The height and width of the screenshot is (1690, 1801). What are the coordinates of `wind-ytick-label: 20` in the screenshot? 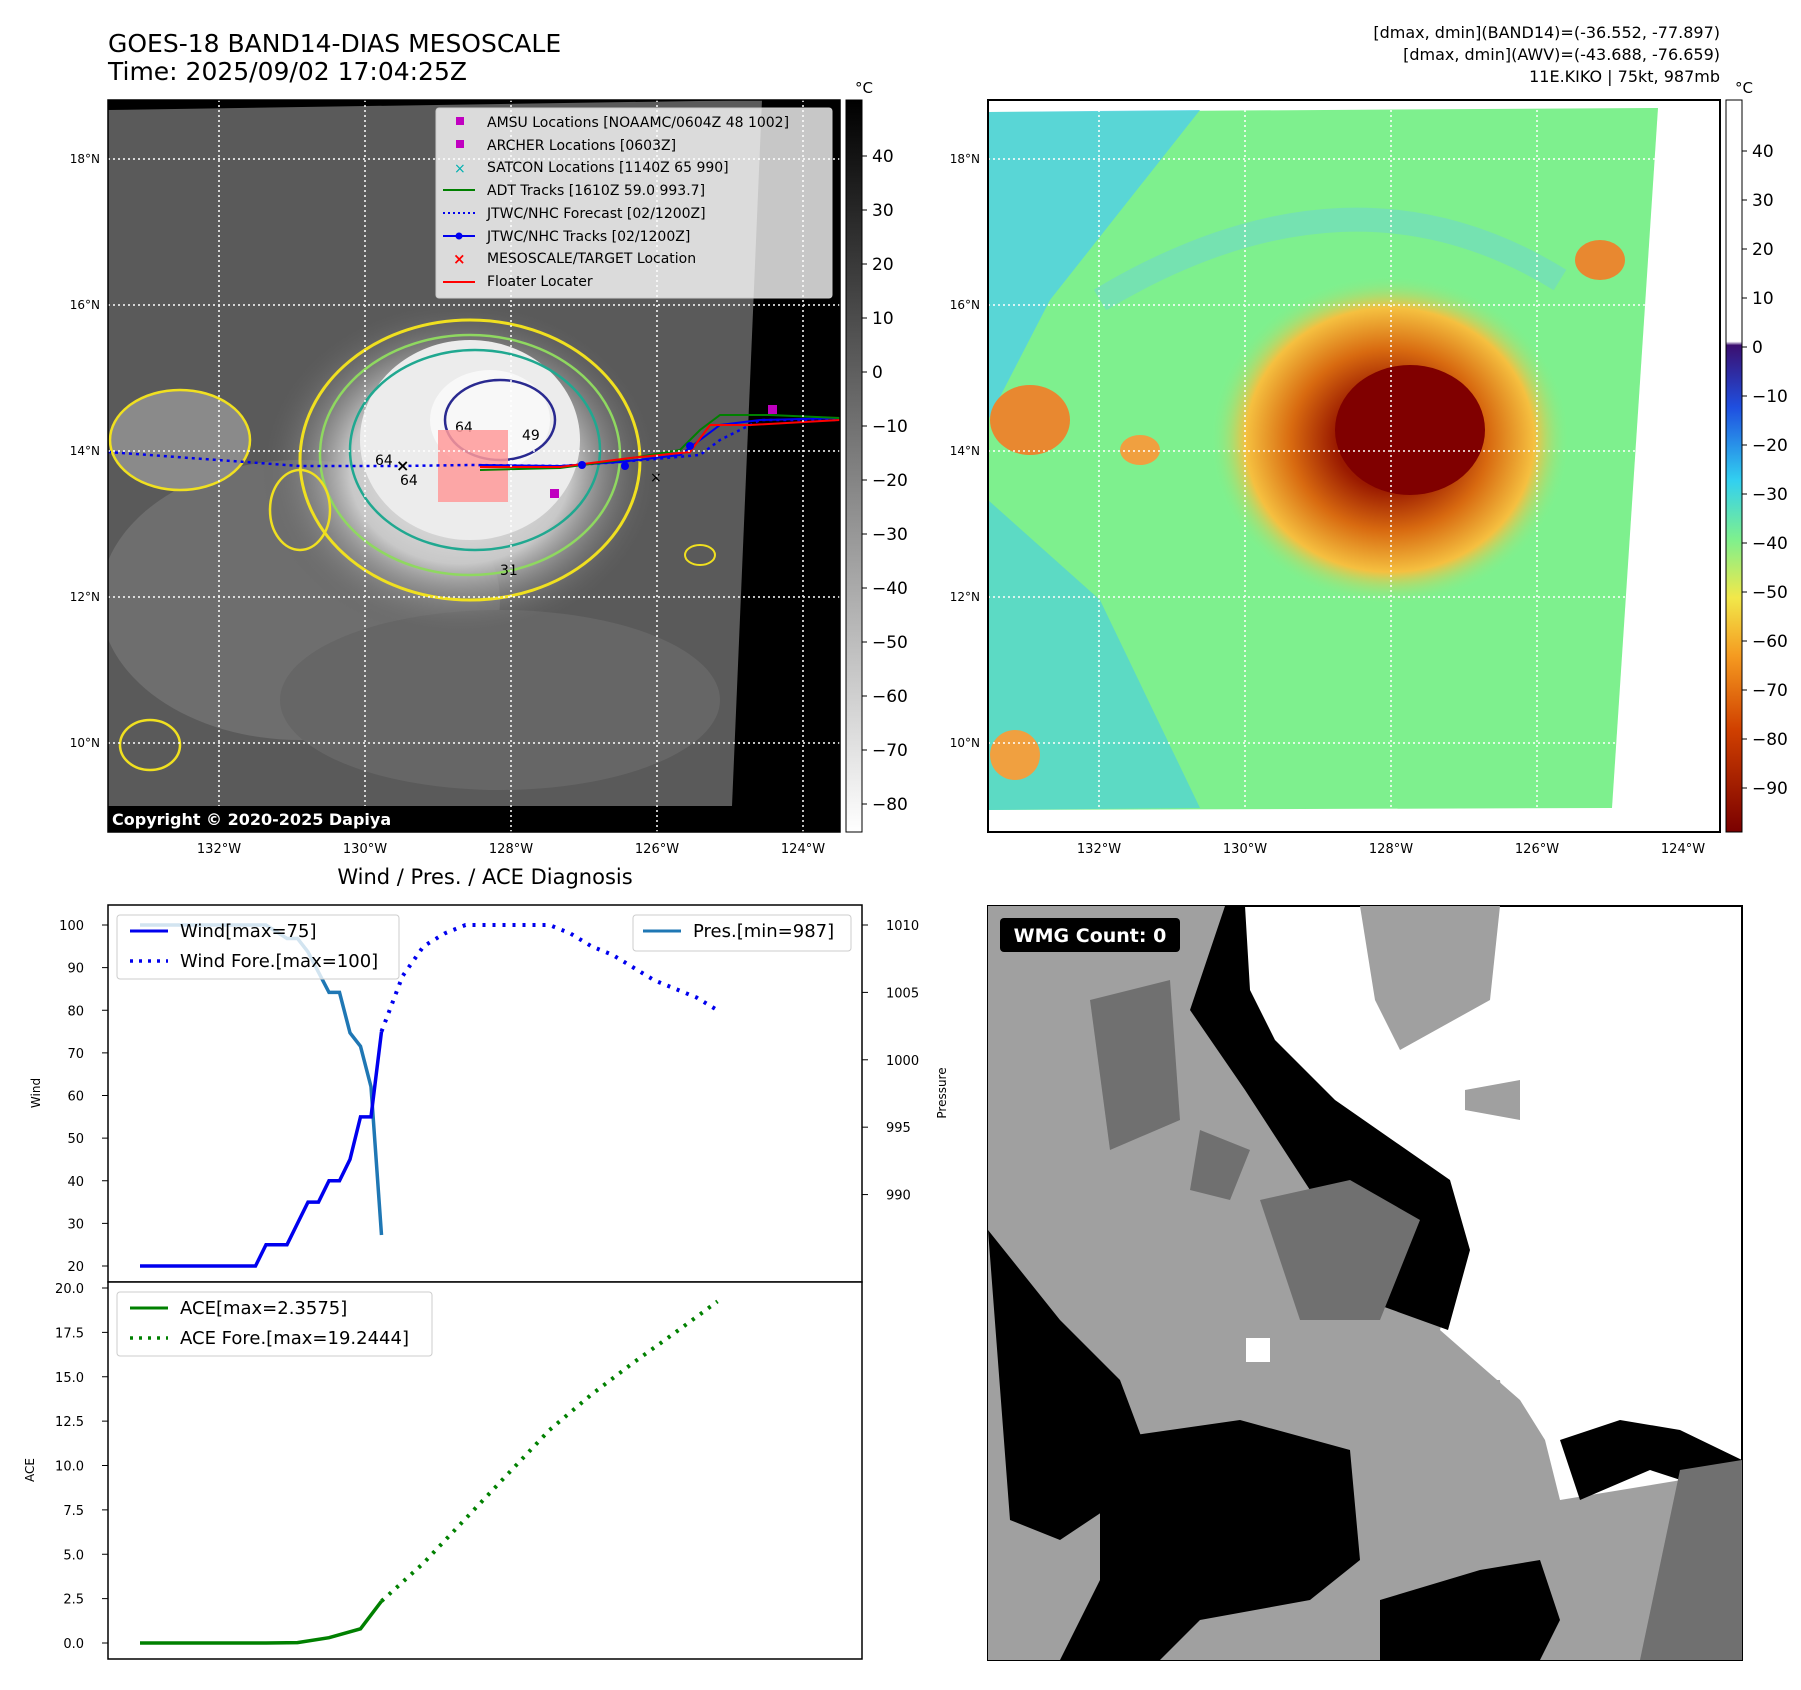 It's located at (75, 1267).